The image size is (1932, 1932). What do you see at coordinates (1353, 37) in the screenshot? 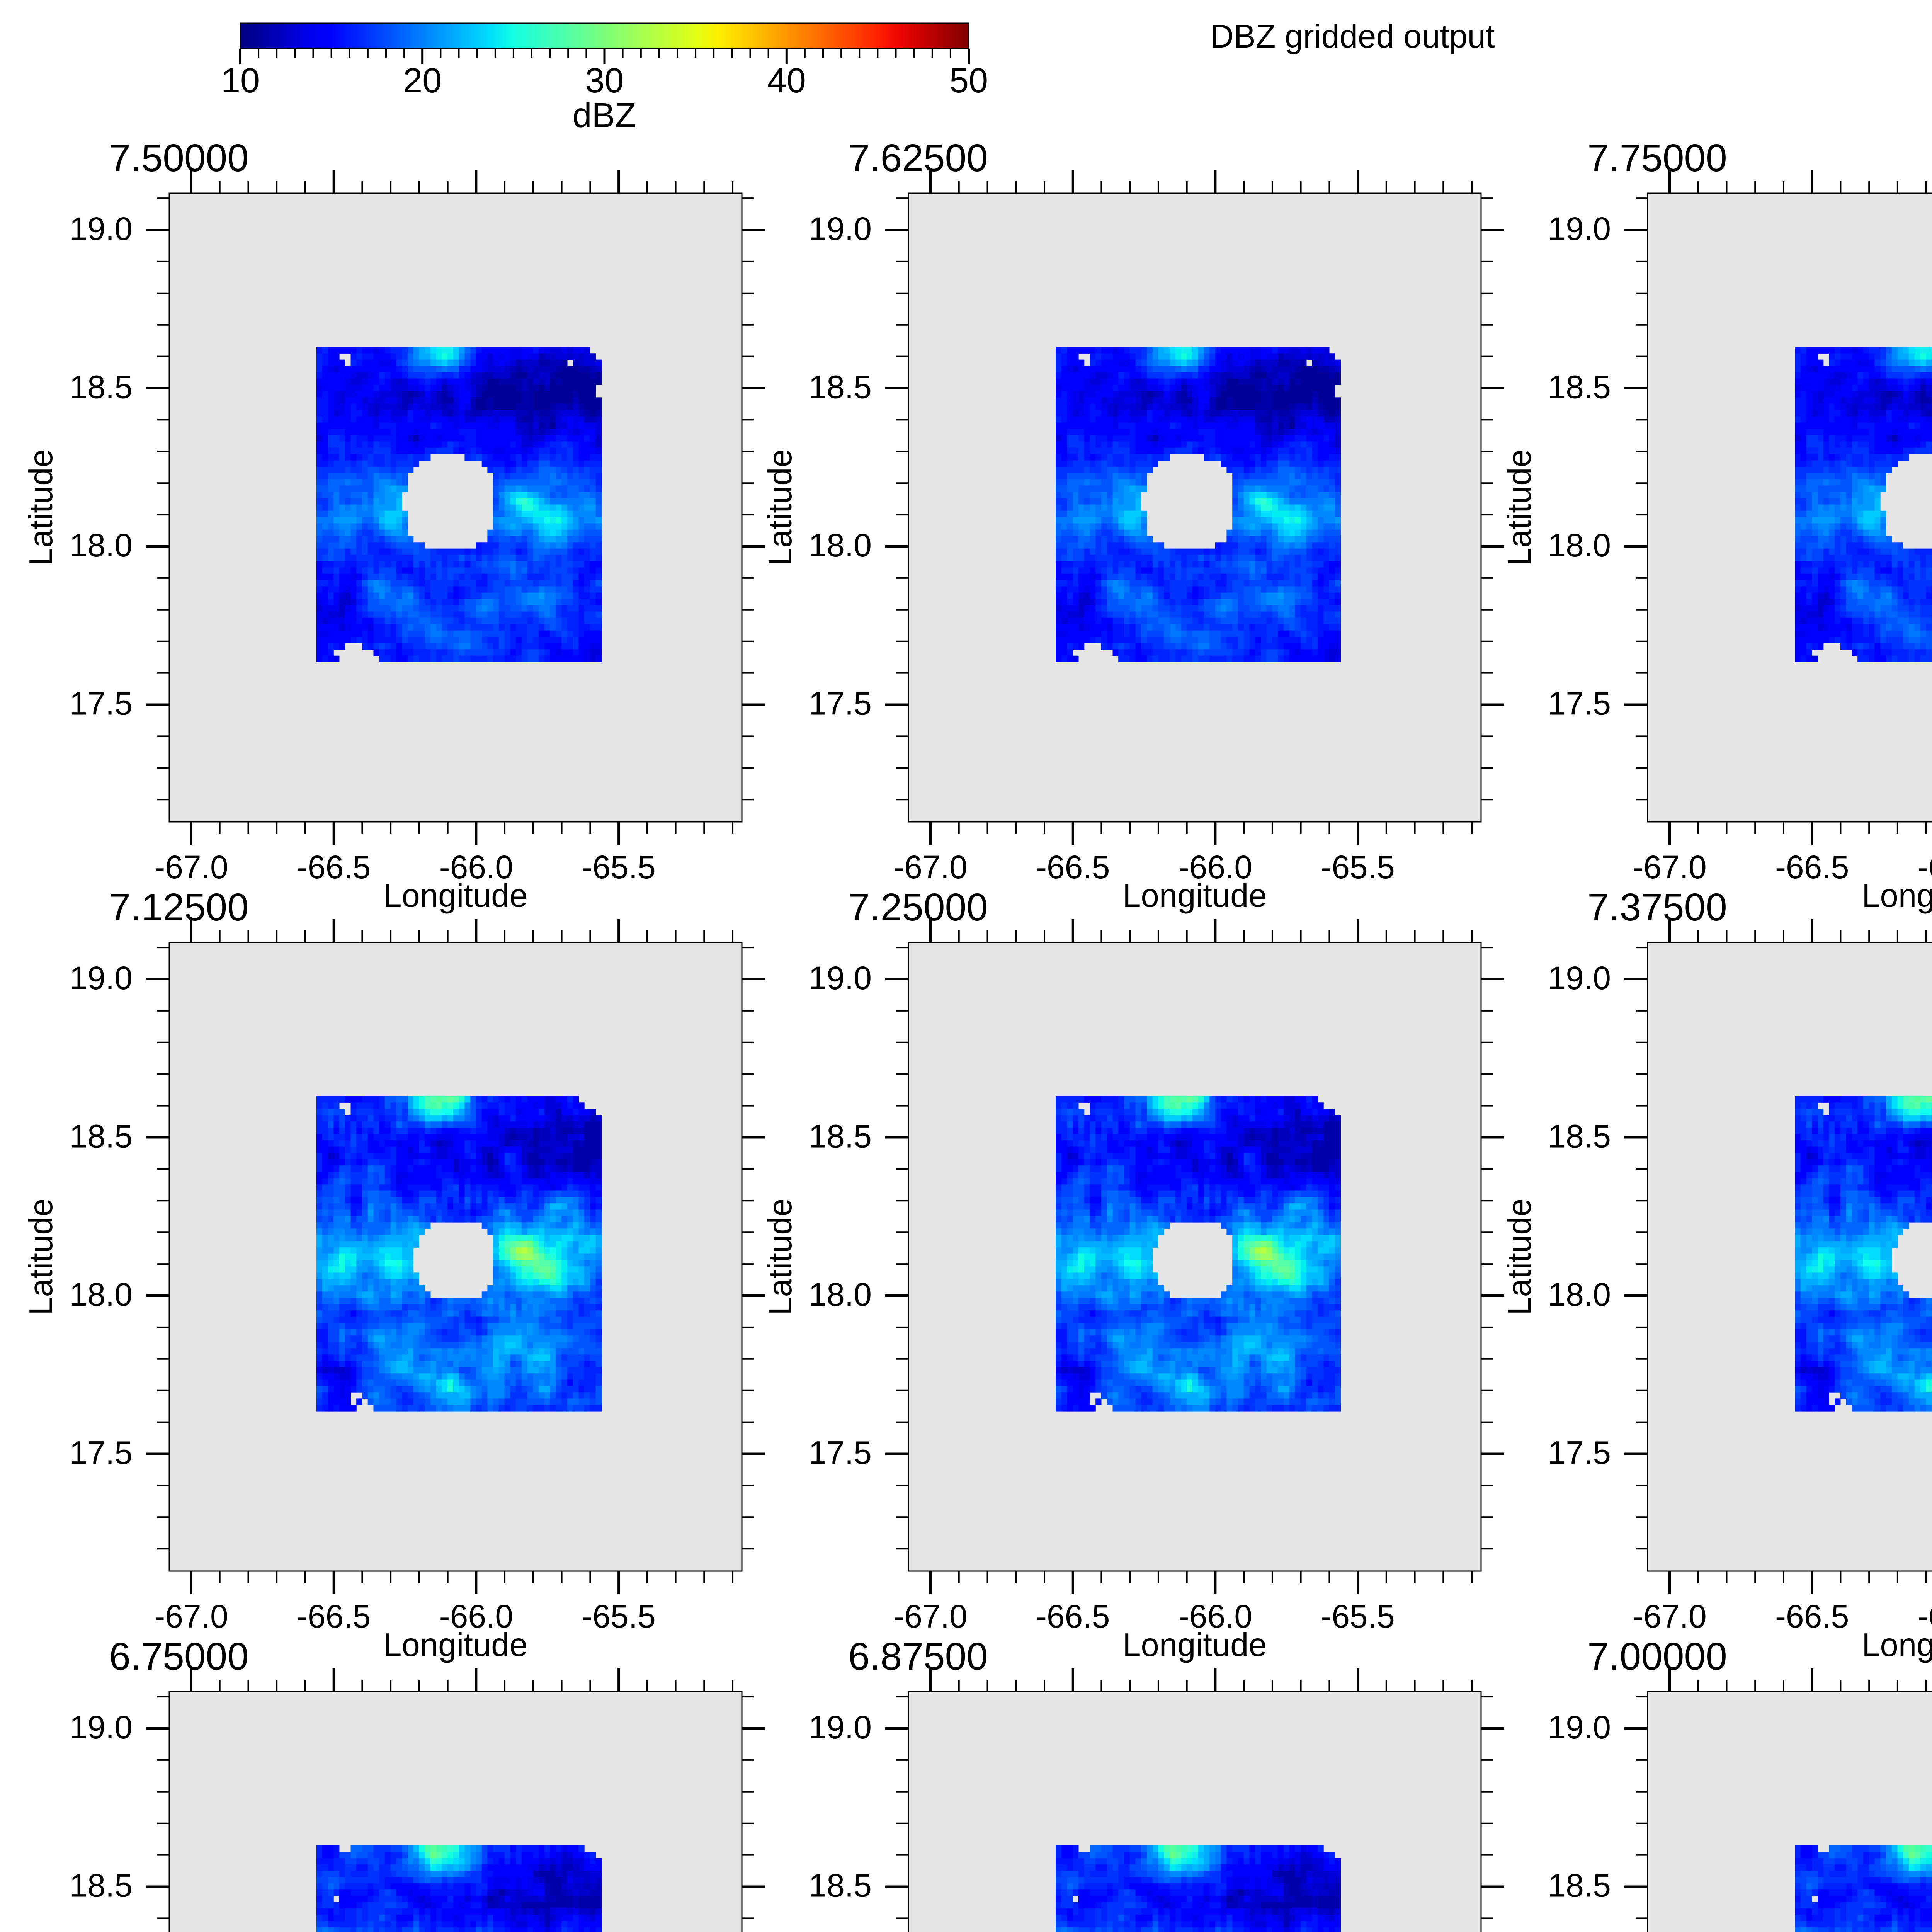
I see `svg-text: DBZ gridded output` at bounding box center [1353, 37].